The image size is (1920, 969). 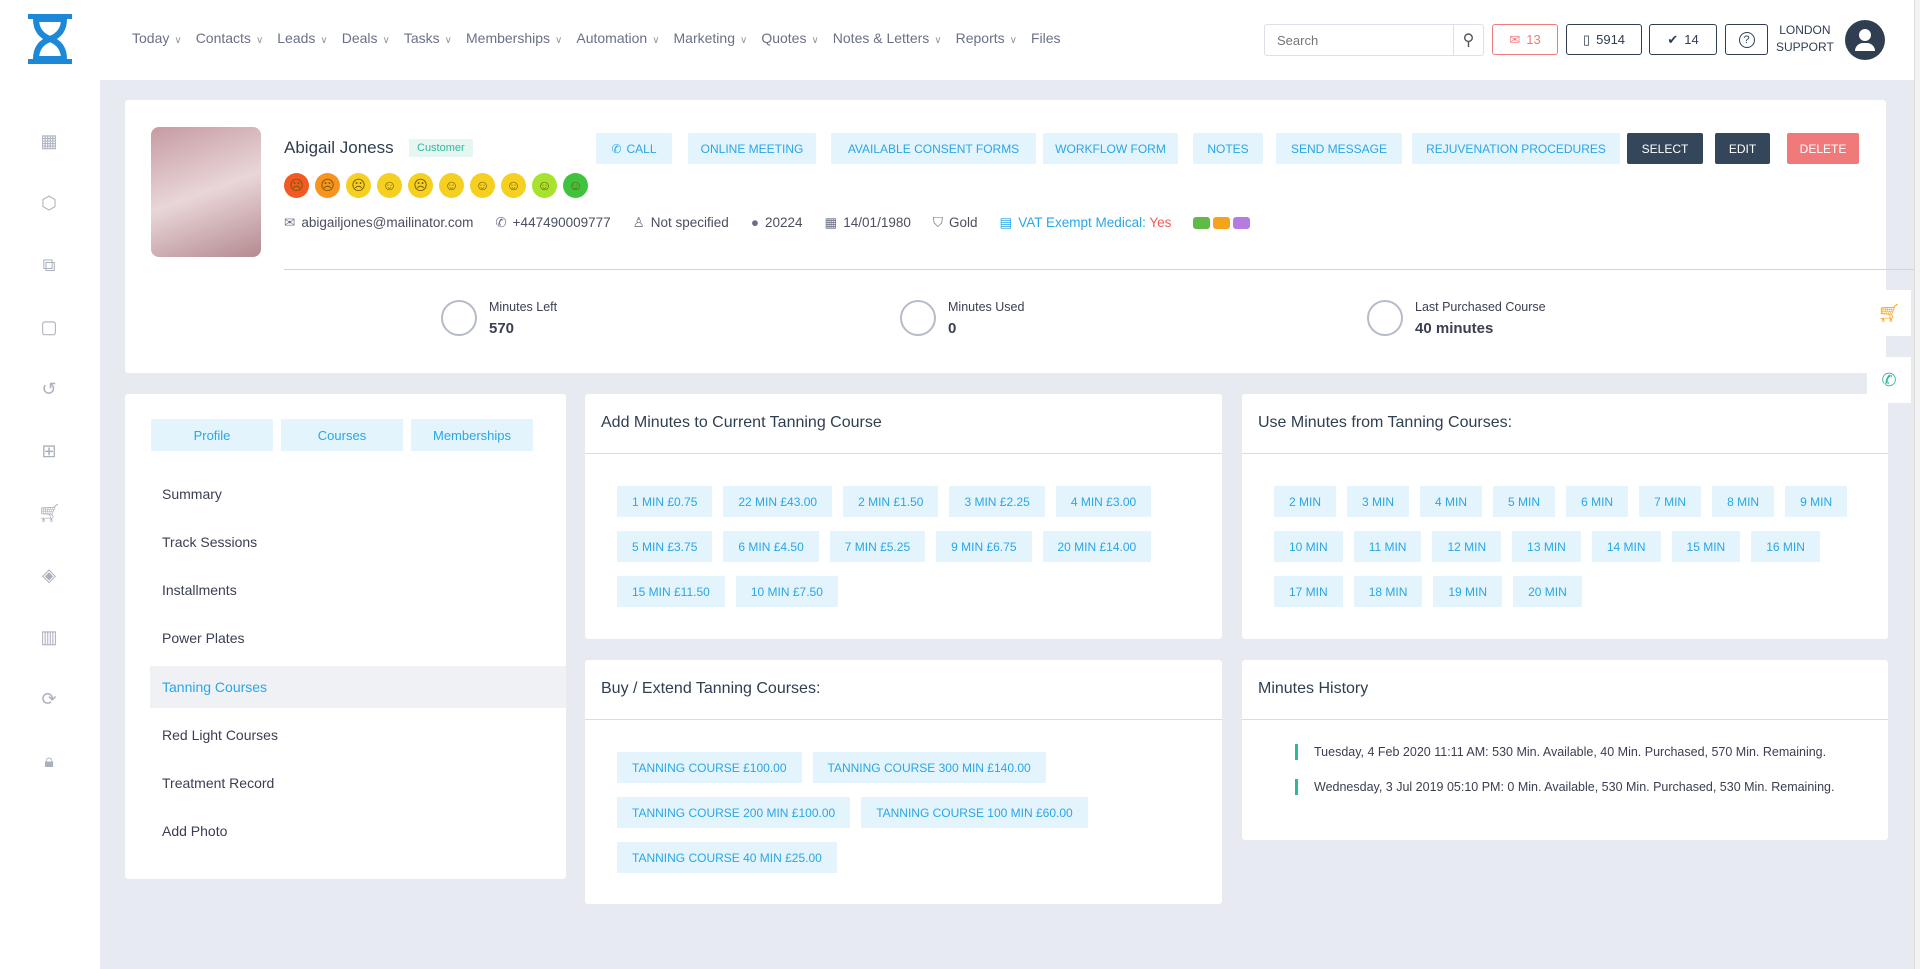 What do you see at coordinates (358, 185) in the screenshot?
I see `smiley-rating-3-icon: ☹` at bounding box center [358, 185].